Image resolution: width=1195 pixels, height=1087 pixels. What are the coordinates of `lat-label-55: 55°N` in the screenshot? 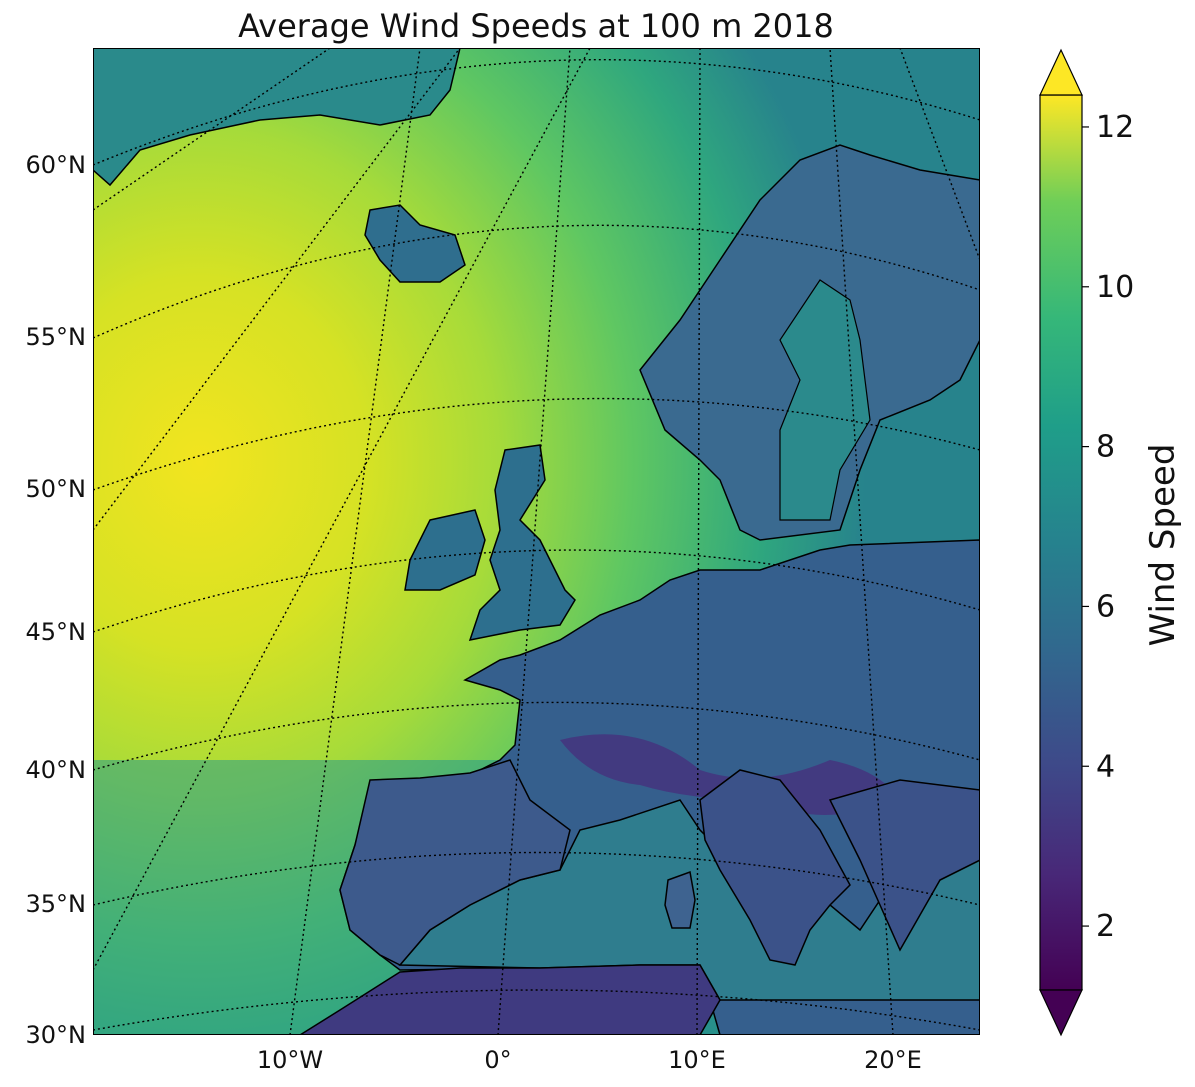 It's located at (56, 337).